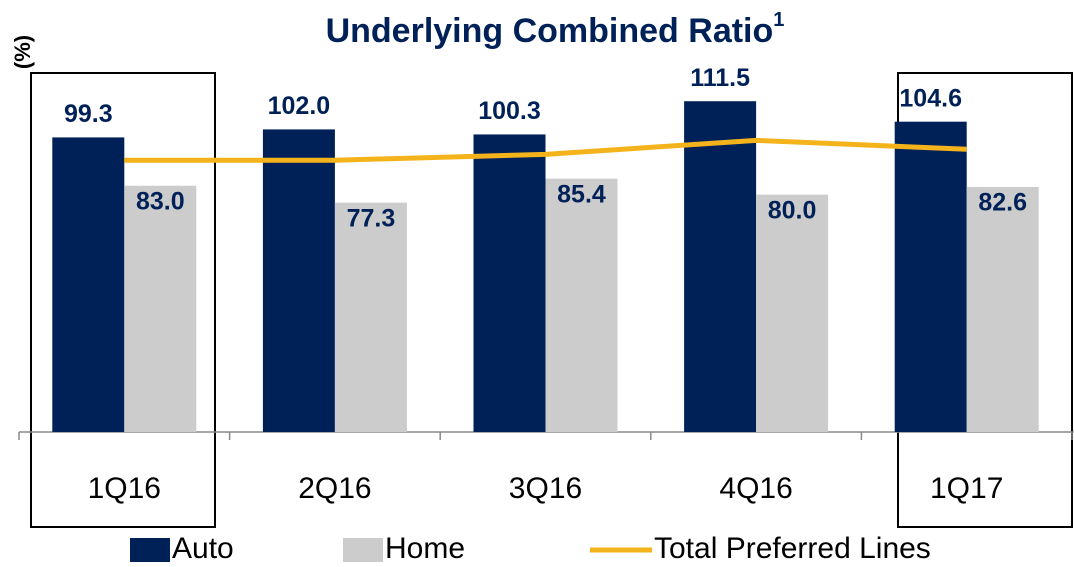  I want to click on legend-label: Total Preferred Lines, so click(792, 548).